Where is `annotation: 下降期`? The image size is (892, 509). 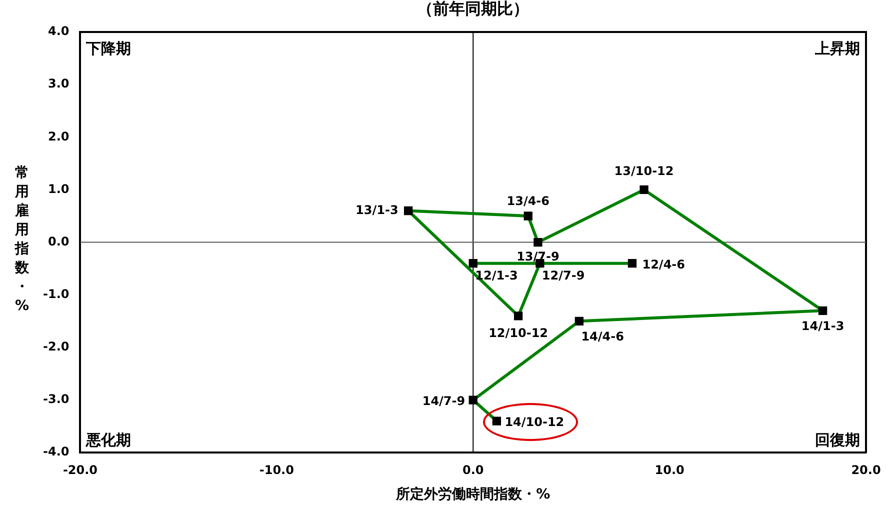
annotation: 下降期 is located at coordinates (108, 48).